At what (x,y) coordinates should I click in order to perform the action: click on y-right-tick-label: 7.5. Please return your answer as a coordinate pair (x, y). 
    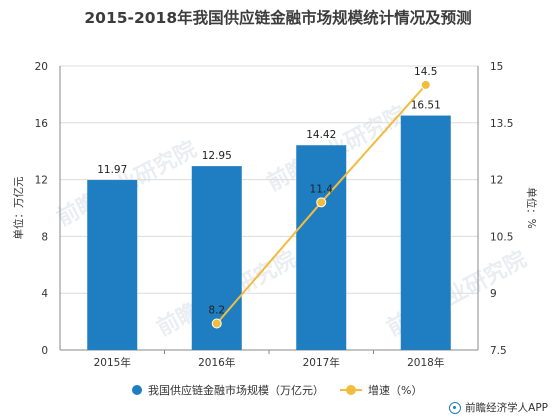
    Looking at the image, I should click on (498, 351).